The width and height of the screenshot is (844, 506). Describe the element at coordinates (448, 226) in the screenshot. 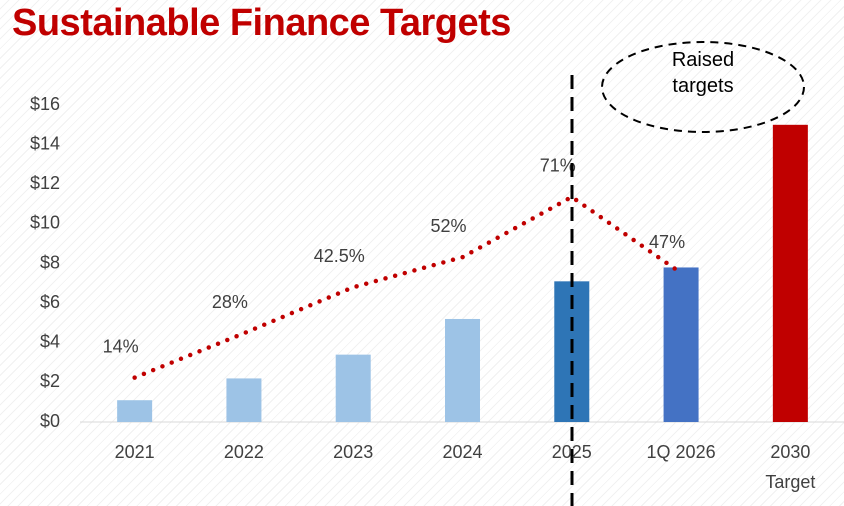

I see `data-label: 52%` at that location.